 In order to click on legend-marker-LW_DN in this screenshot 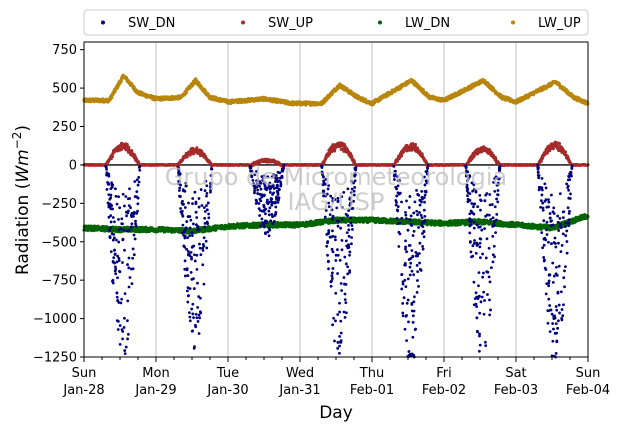, I will do `click(380, 22)`.